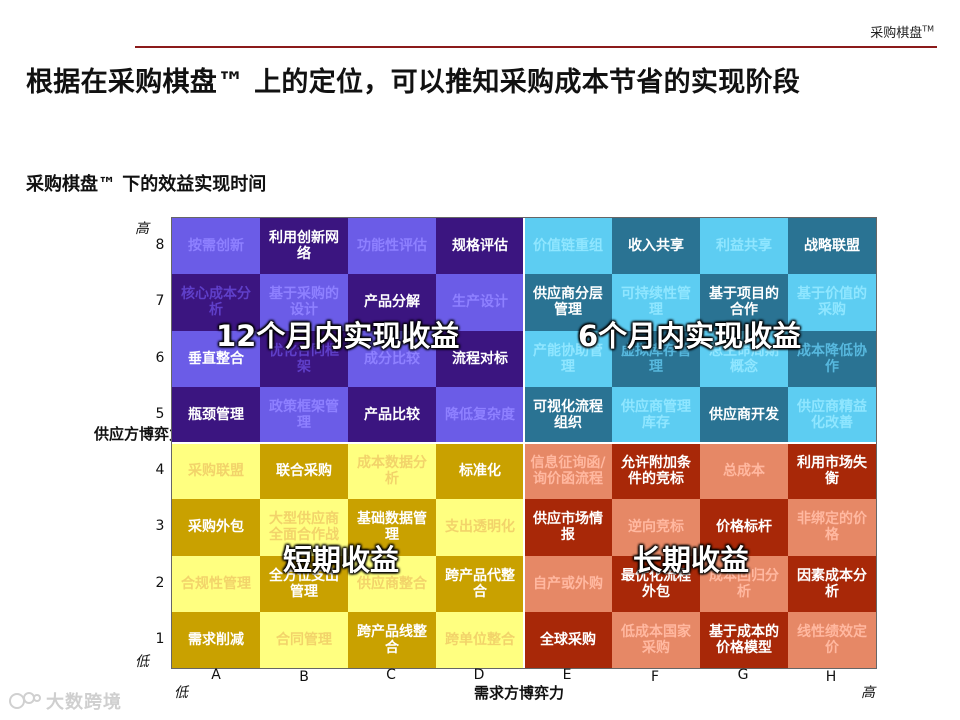 The image size is (960, 720). What do you see at coordinates (216, 471) in the screenshot?
I see `chessboard-cell: 采购联盟` at bounding box center [216, 471].